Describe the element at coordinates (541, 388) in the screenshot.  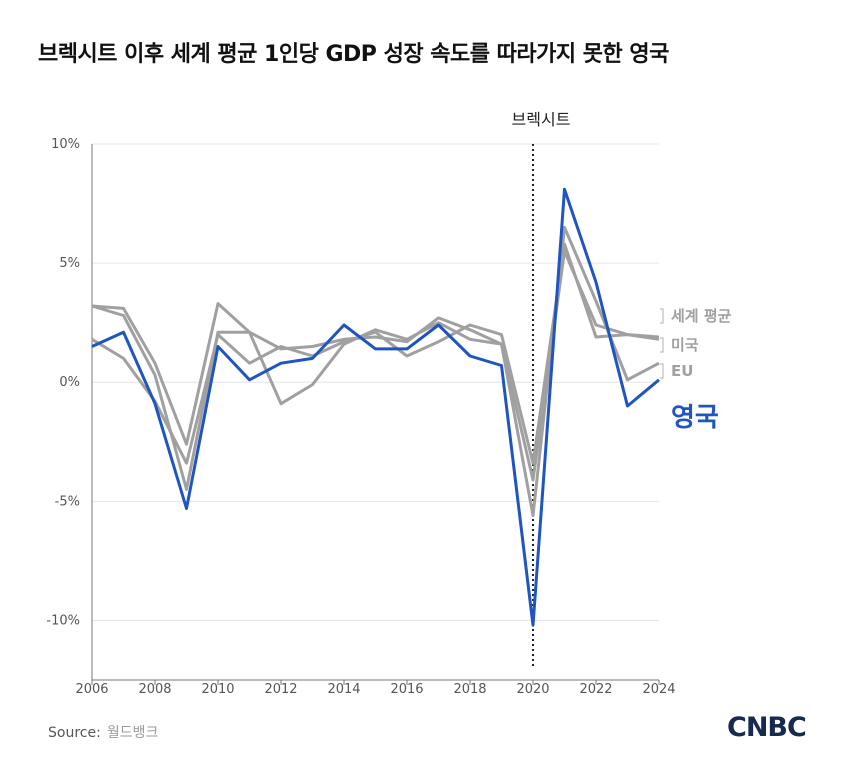
I see `brexit-annotation: 브렉시트` at that location.